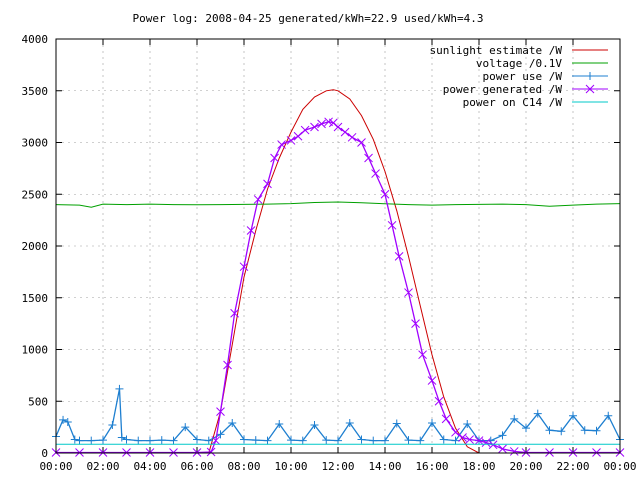  What do you see at coordinates (503, 89) in the screenshot?
I see `legend-label: power generated /W` at bounding box center [503, 89].